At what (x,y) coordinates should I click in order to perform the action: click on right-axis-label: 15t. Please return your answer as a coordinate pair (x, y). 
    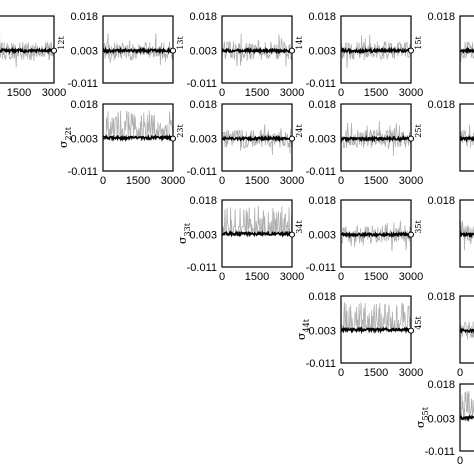
    Looking at the image, I should click on (418, 43).